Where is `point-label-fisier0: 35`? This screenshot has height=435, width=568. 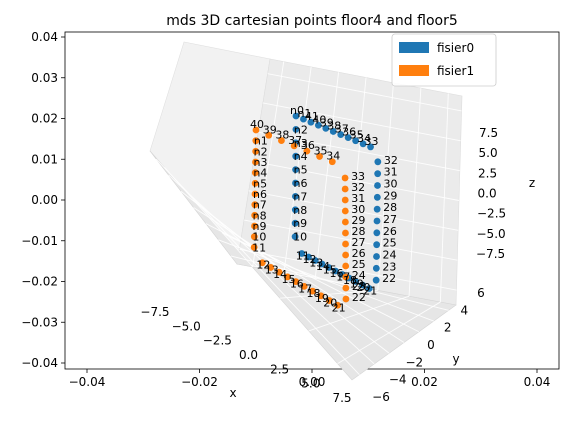 point-label-fisier0: 35 is located at coordinates (357, 135).